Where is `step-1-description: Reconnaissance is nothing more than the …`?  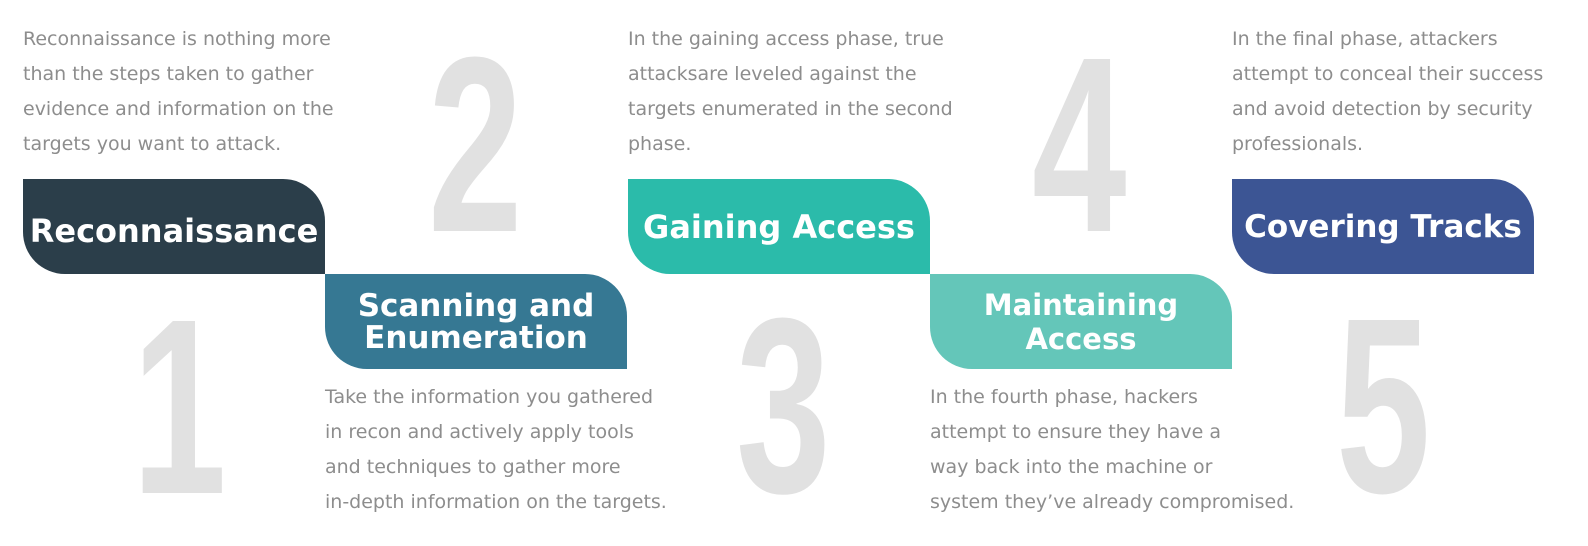
step-1-description: Reconnaissance is nothing more than the … is located at coordinates (178, 92).